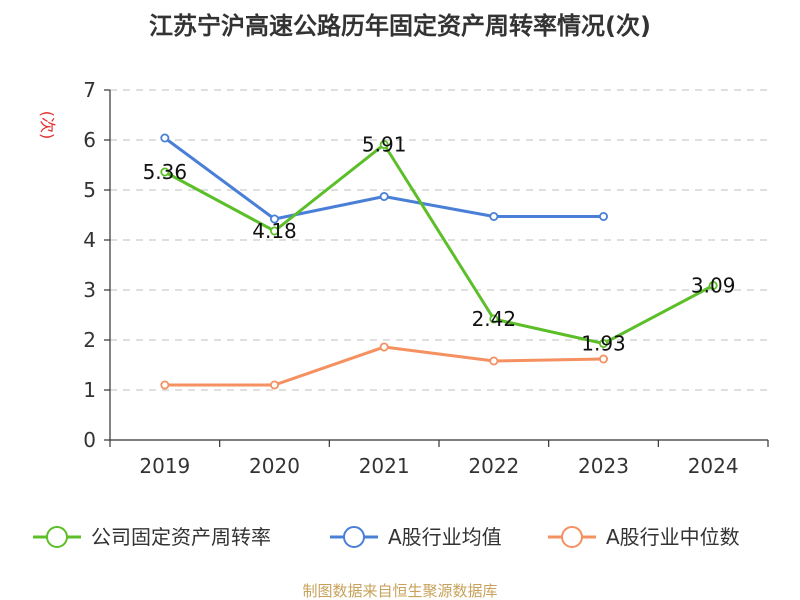 This screenshot has width=800, height=600. What do you see at coordinates (47, 125) in the screenshot?
I see `y-axis-label: (次)` at bounding box center [47, 125].